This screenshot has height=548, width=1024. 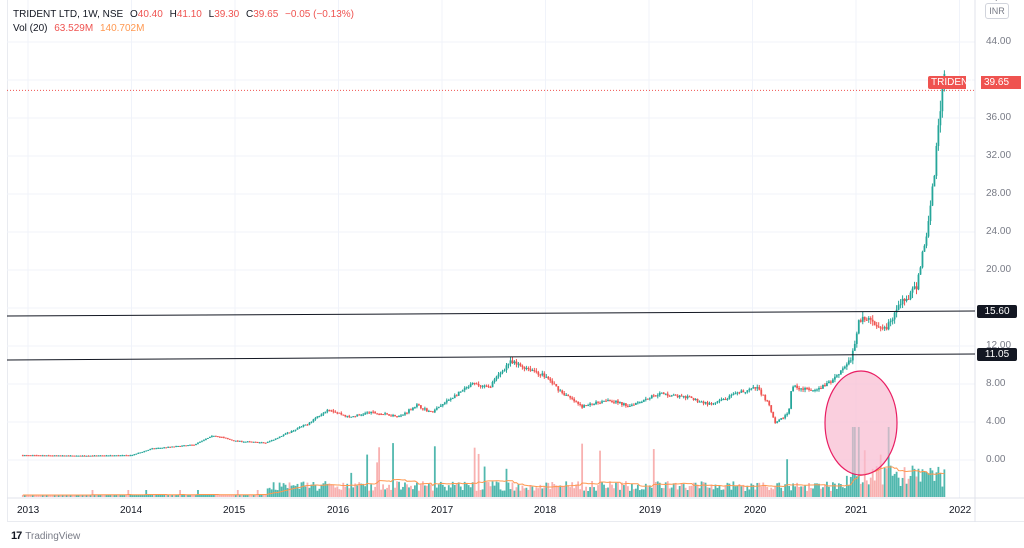 I want to click on price-tick: 4.00, so click(x=996, y=421).